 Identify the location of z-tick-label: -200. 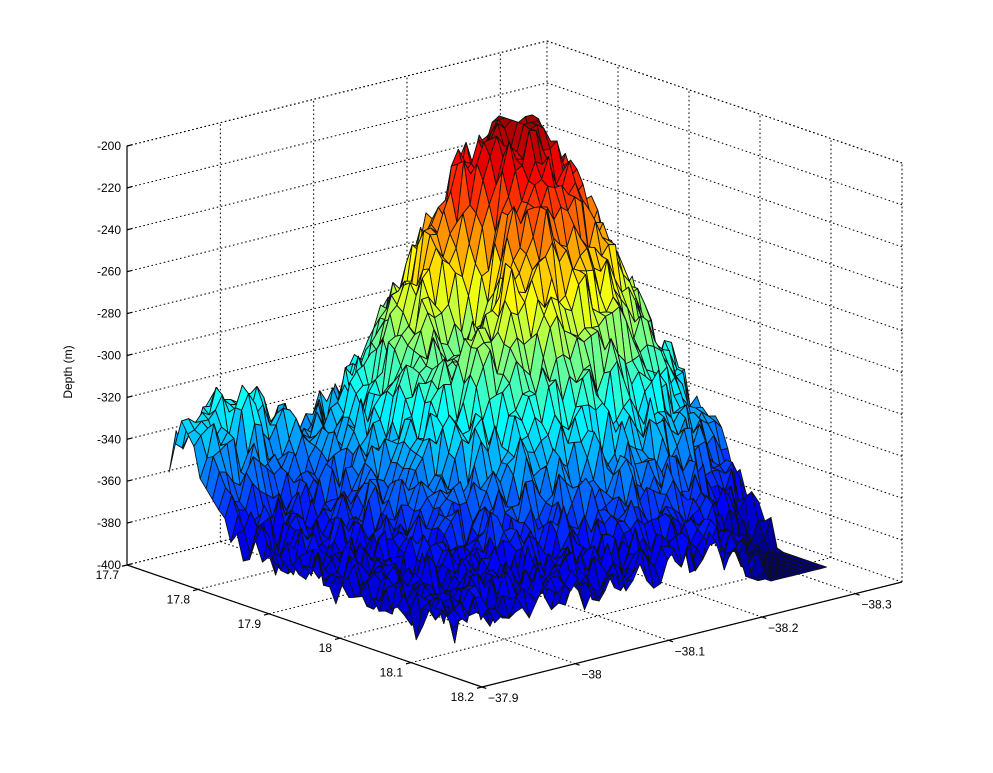
(109, 146).